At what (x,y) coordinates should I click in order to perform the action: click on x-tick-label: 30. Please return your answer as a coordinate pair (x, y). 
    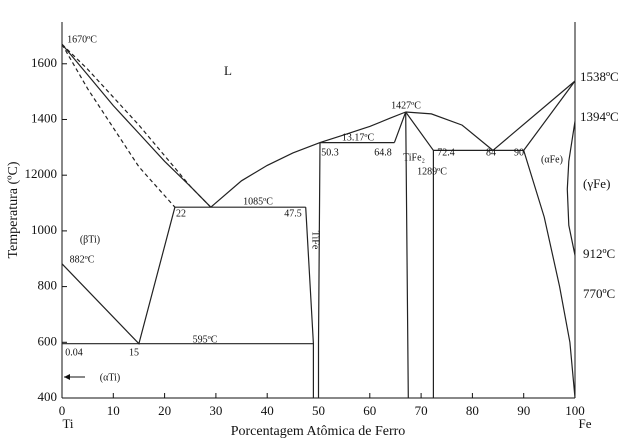
    Looking at the image, I should click on (215, 410).